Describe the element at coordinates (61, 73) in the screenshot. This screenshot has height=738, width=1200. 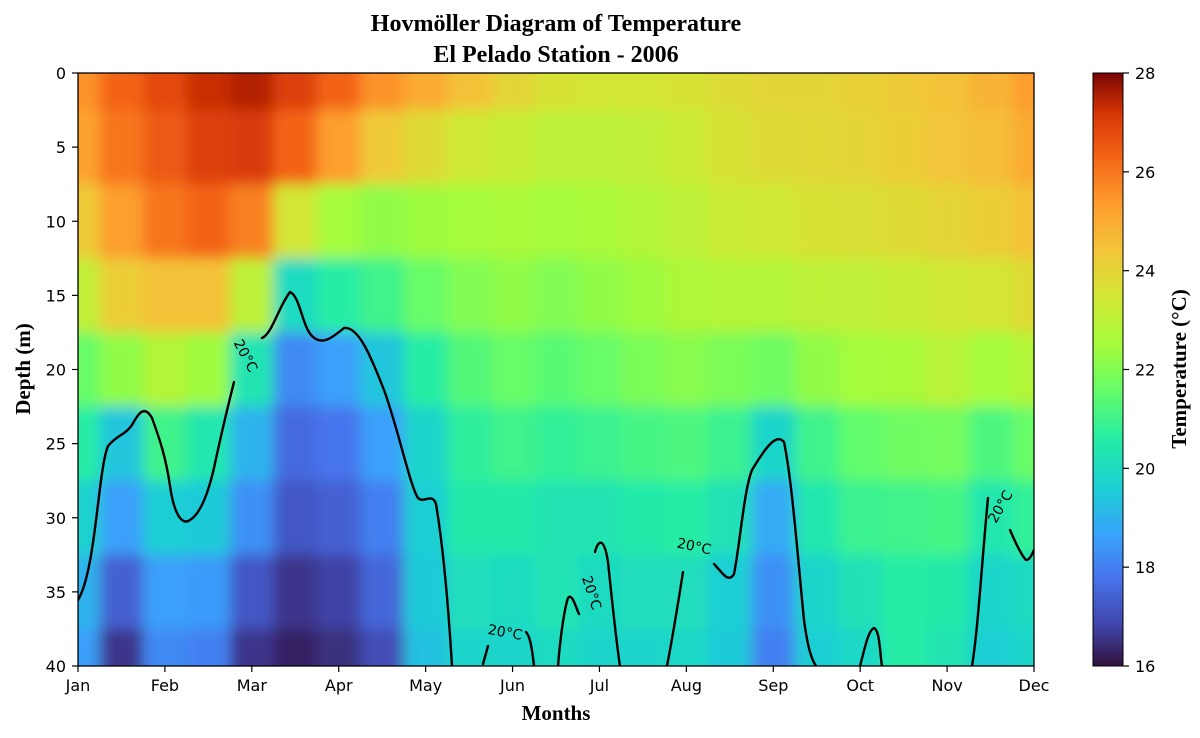
I see `y-tick-label: 0` at that location.